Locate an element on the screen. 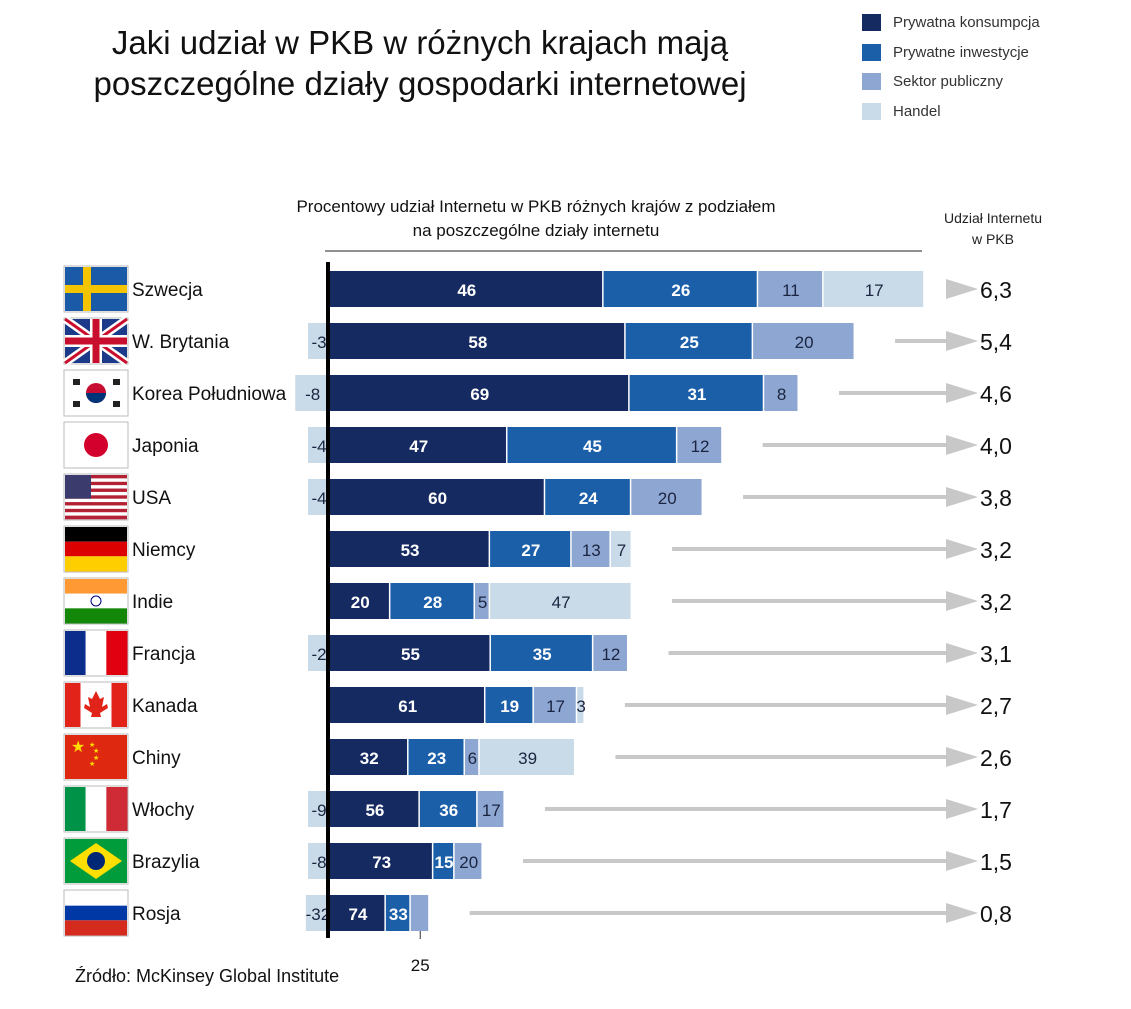  bar-row: 32 23 6 39 2,6 is located at coordinates (671, 757).